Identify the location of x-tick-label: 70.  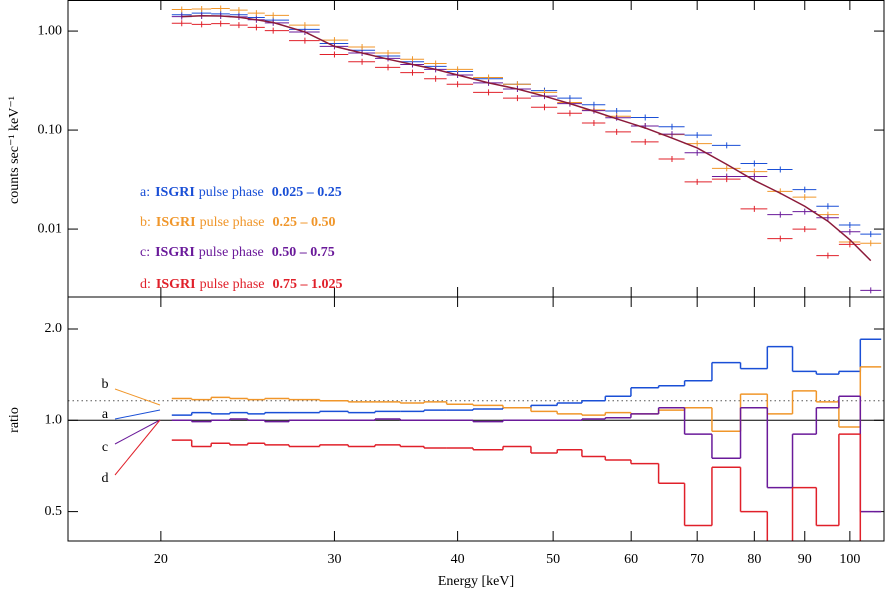
(697, 559).